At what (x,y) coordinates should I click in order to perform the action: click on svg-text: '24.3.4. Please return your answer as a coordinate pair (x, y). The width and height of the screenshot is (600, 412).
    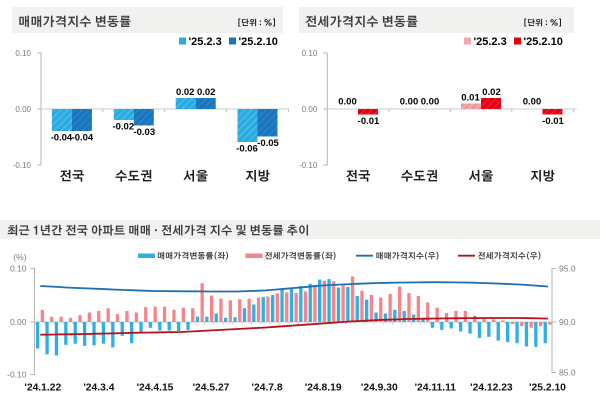
    Looking at the image, I should click on (98, 388).